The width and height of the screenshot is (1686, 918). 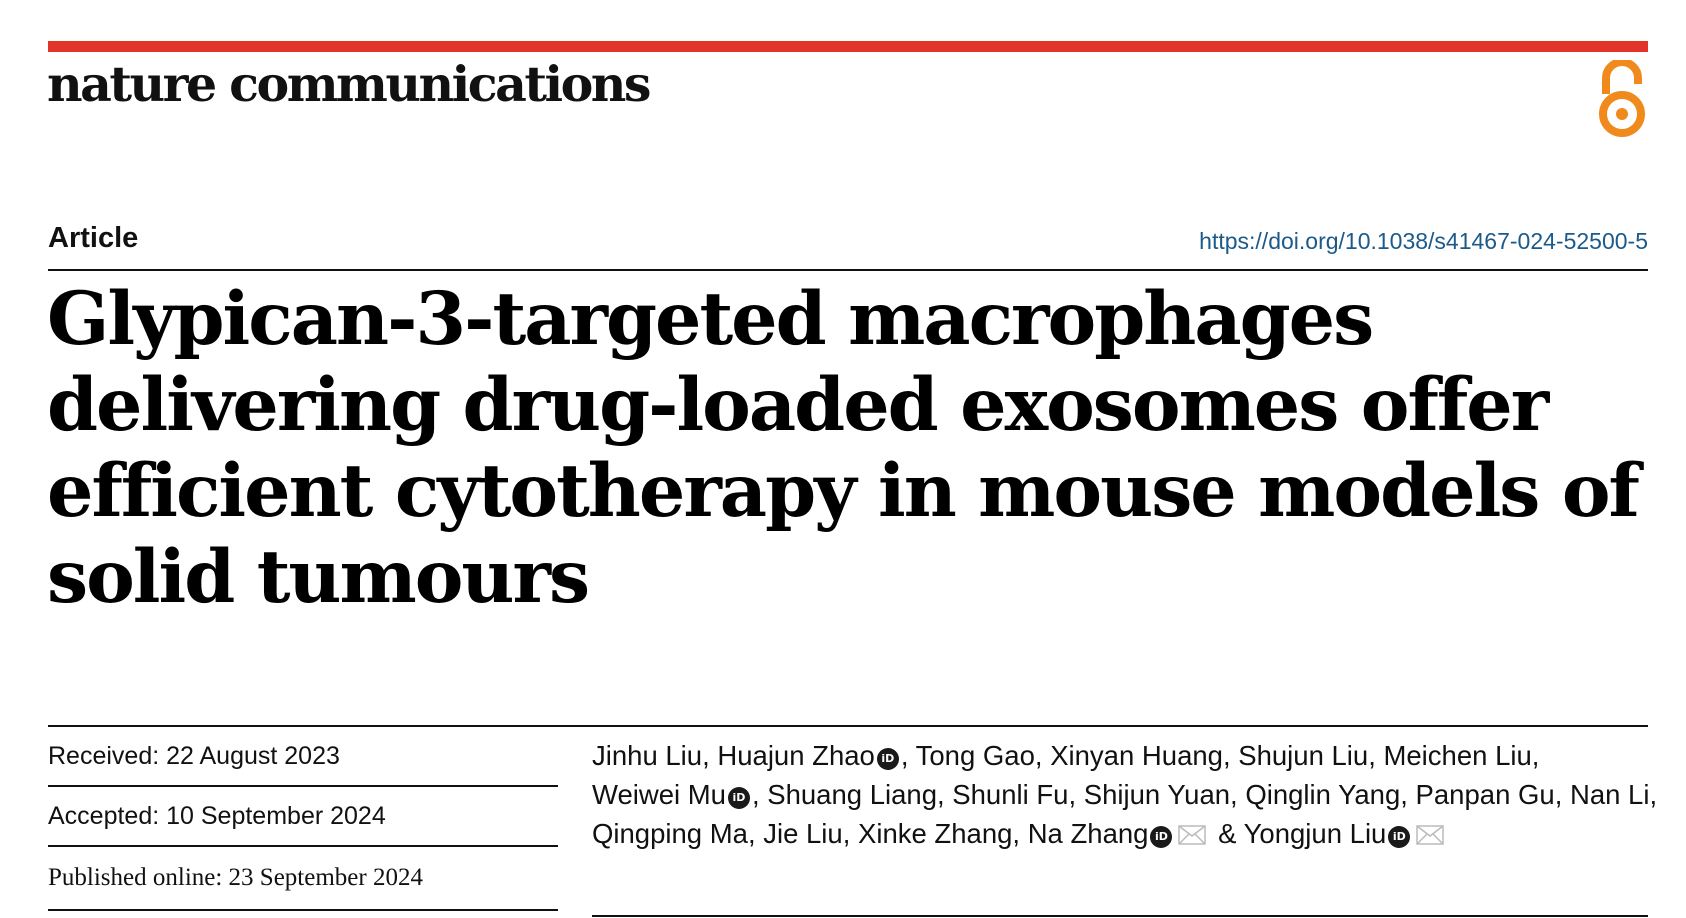 I want to click on author-name-text: Shuang Liang, so click(x=852, y=794).